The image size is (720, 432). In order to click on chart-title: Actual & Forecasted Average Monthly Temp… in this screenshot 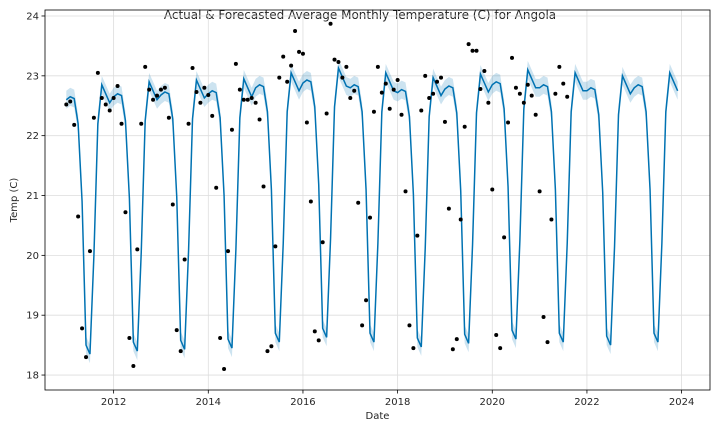, I will do `click(360, 15)`.